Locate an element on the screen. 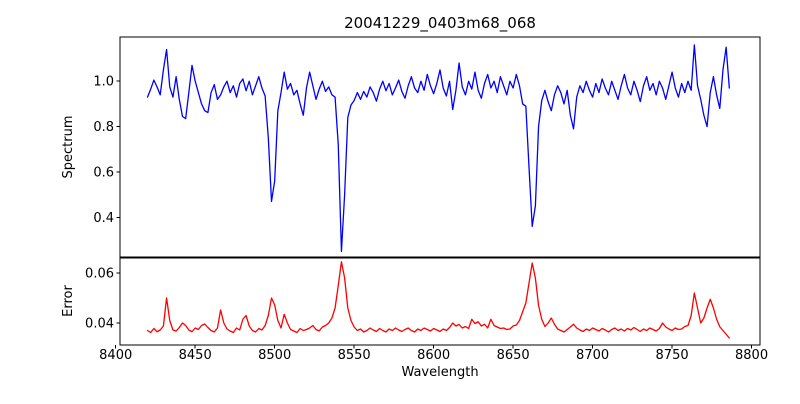 The height and width of the screenshot is (404, 800). spectrum-y-tick-label: 0.4 is located at coordinates (103, 218).